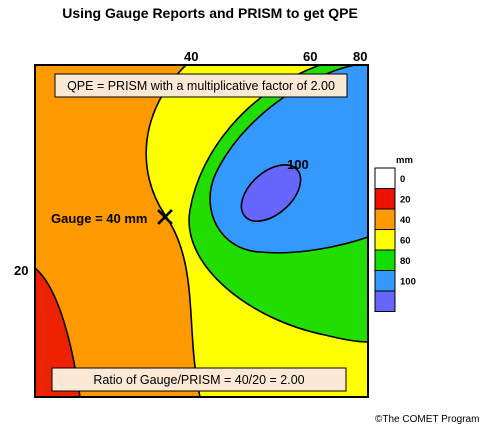 This screenshot has height=433, width=489. What do you see at coordinates (405, 261) in the screenshot?
I see `legend-label: 80` at bounding box center [405, 261].